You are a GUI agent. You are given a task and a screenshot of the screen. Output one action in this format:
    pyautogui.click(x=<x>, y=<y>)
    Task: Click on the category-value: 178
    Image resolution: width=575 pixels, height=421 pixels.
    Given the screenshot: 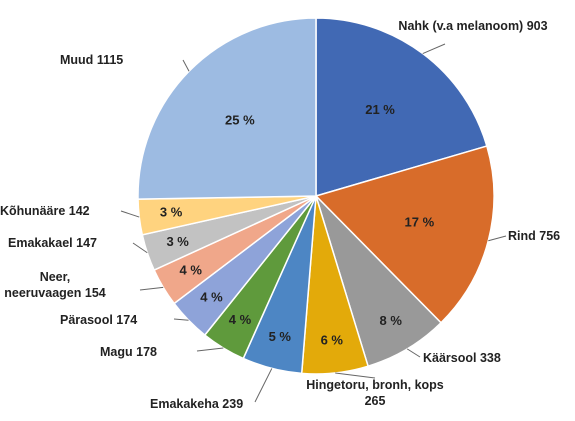 What is the action you would take?
    pyautogui.click(x=146, y=352)
    